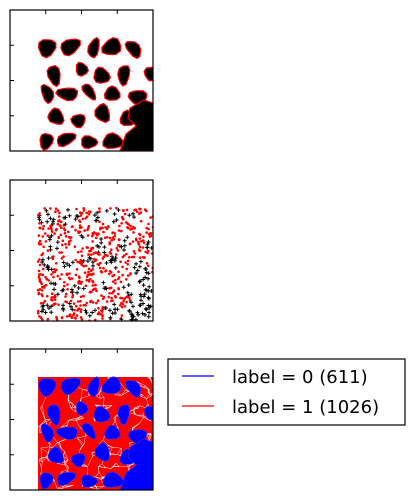 The image size is (413, 500). I want to click on sampled-points, so click(94, 263).